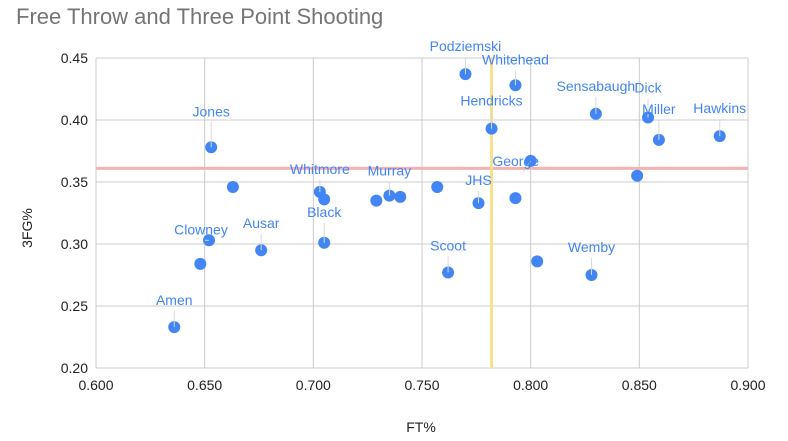 This screenshot has height=441, width=788. Describe the element at coordinates (596, 86) in the screenshot. I see `point-label: Sensabaugh` at that location.